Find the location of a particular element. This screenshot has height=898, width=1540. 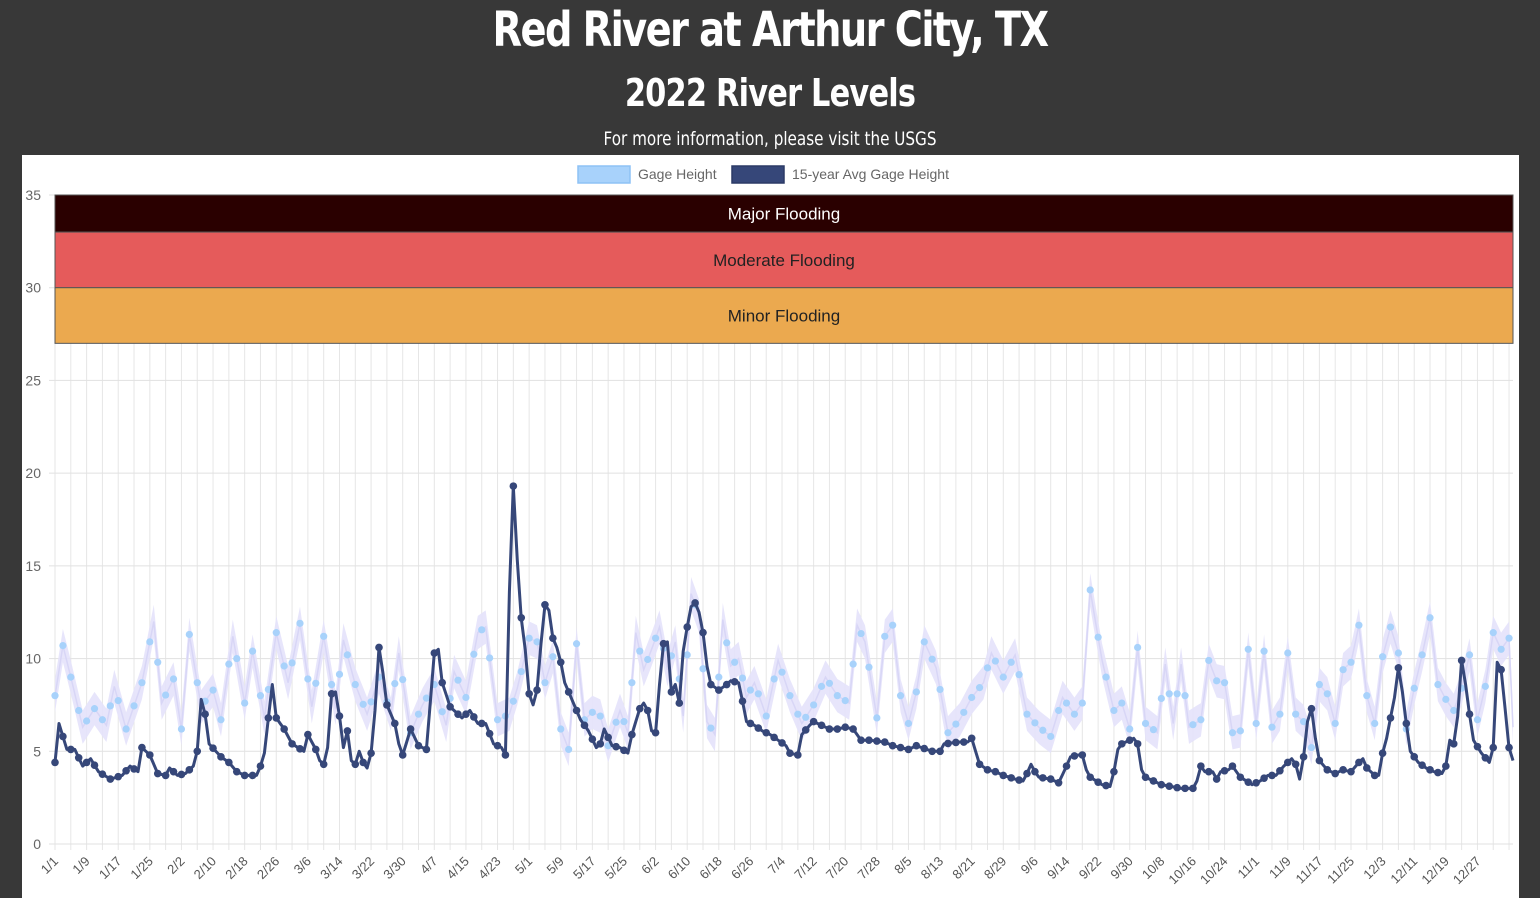

x-tick-label: 11/17 is located at coordinates (1309, 870).